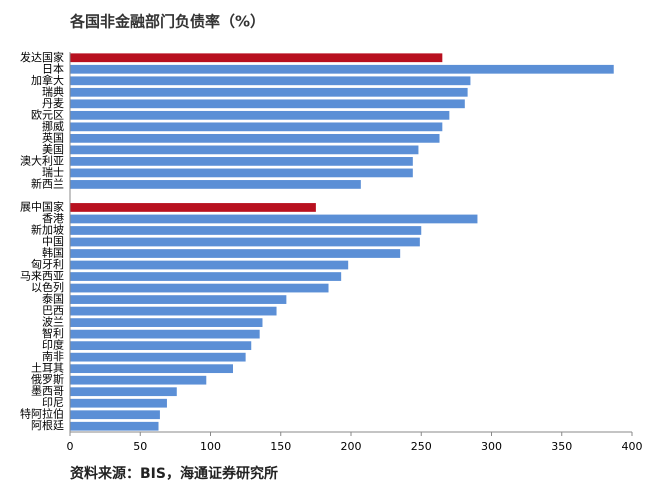 This screenshot has width=662, height=496. What do you see at coordinates (351, 446) in the screenshot?
I see `x-tick-label: 200` at bounding box center [351, 446].